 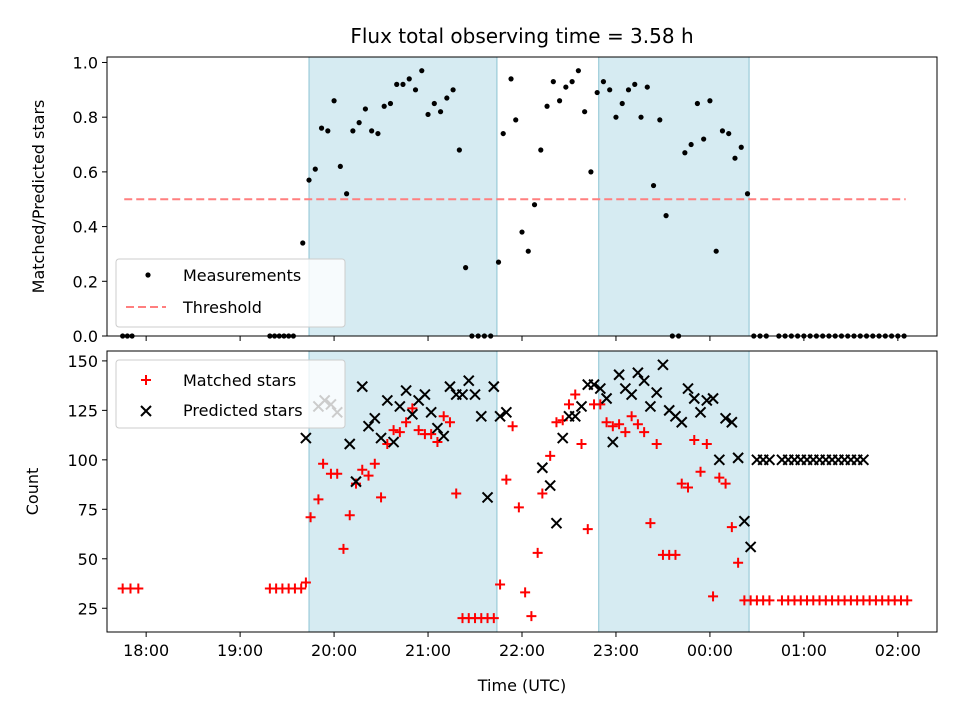 What do you see at coordinates (146, 411) in the screenshot?
I see `legend-predicted-marker` at bounding box center [146, 411].